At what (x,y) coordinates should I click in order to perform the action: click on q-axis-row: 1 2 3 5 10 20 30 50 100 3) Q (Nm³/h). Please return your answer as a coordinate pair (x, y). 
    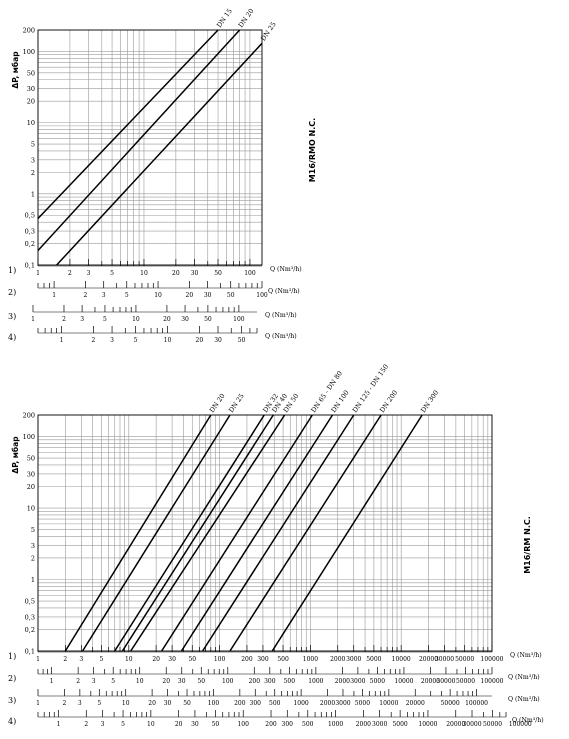
    Looking at the image, I should click on (152, 314).